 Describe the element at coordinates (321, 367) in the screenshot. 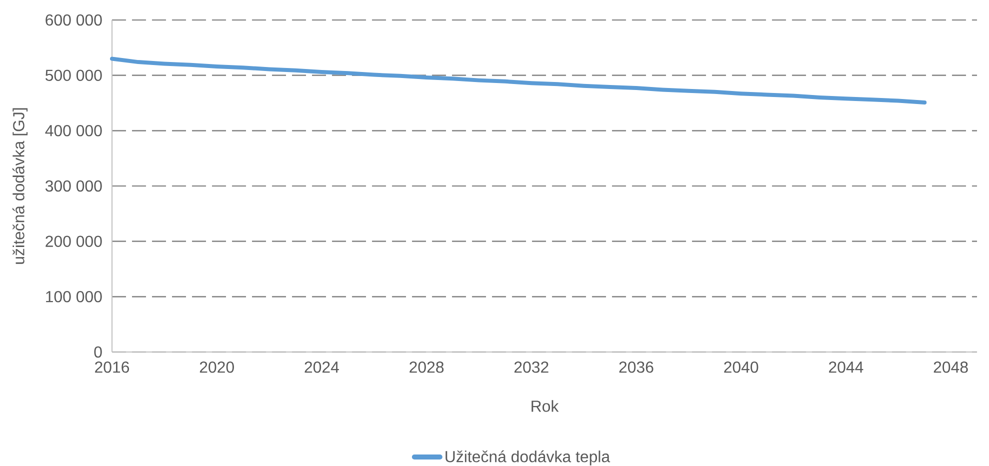

I see `x-tick-label: 2024` at that location.